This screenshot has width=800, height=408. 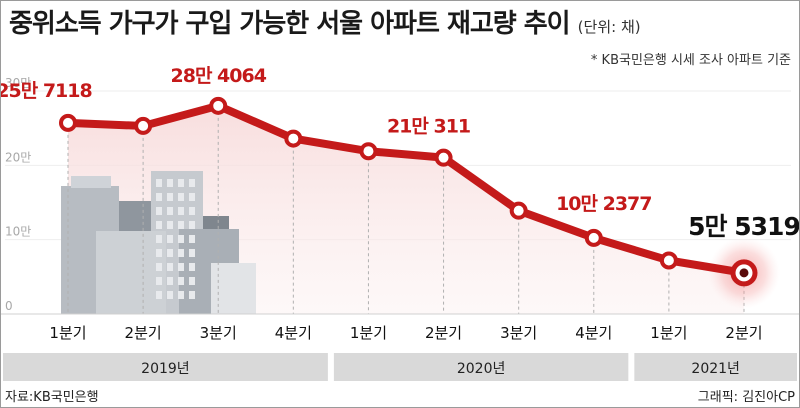 I want to click on y-tick-label: 10만, so click(x=18, y=232).